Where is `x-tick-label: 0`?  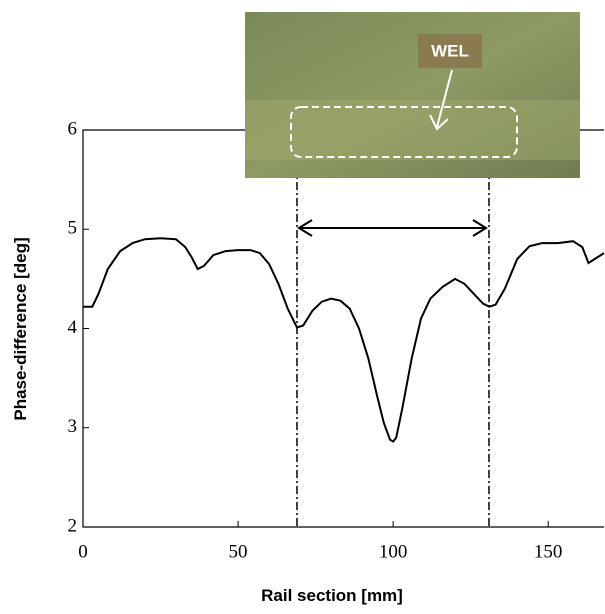
x-tick-label: 0 is located at coordinates (83, 551).